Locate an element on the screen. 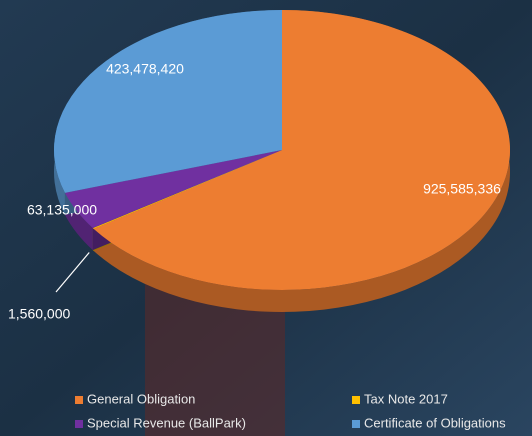 The width and height of the screenshot is (532, 436). leader-line is located at coordinates (72, 272).